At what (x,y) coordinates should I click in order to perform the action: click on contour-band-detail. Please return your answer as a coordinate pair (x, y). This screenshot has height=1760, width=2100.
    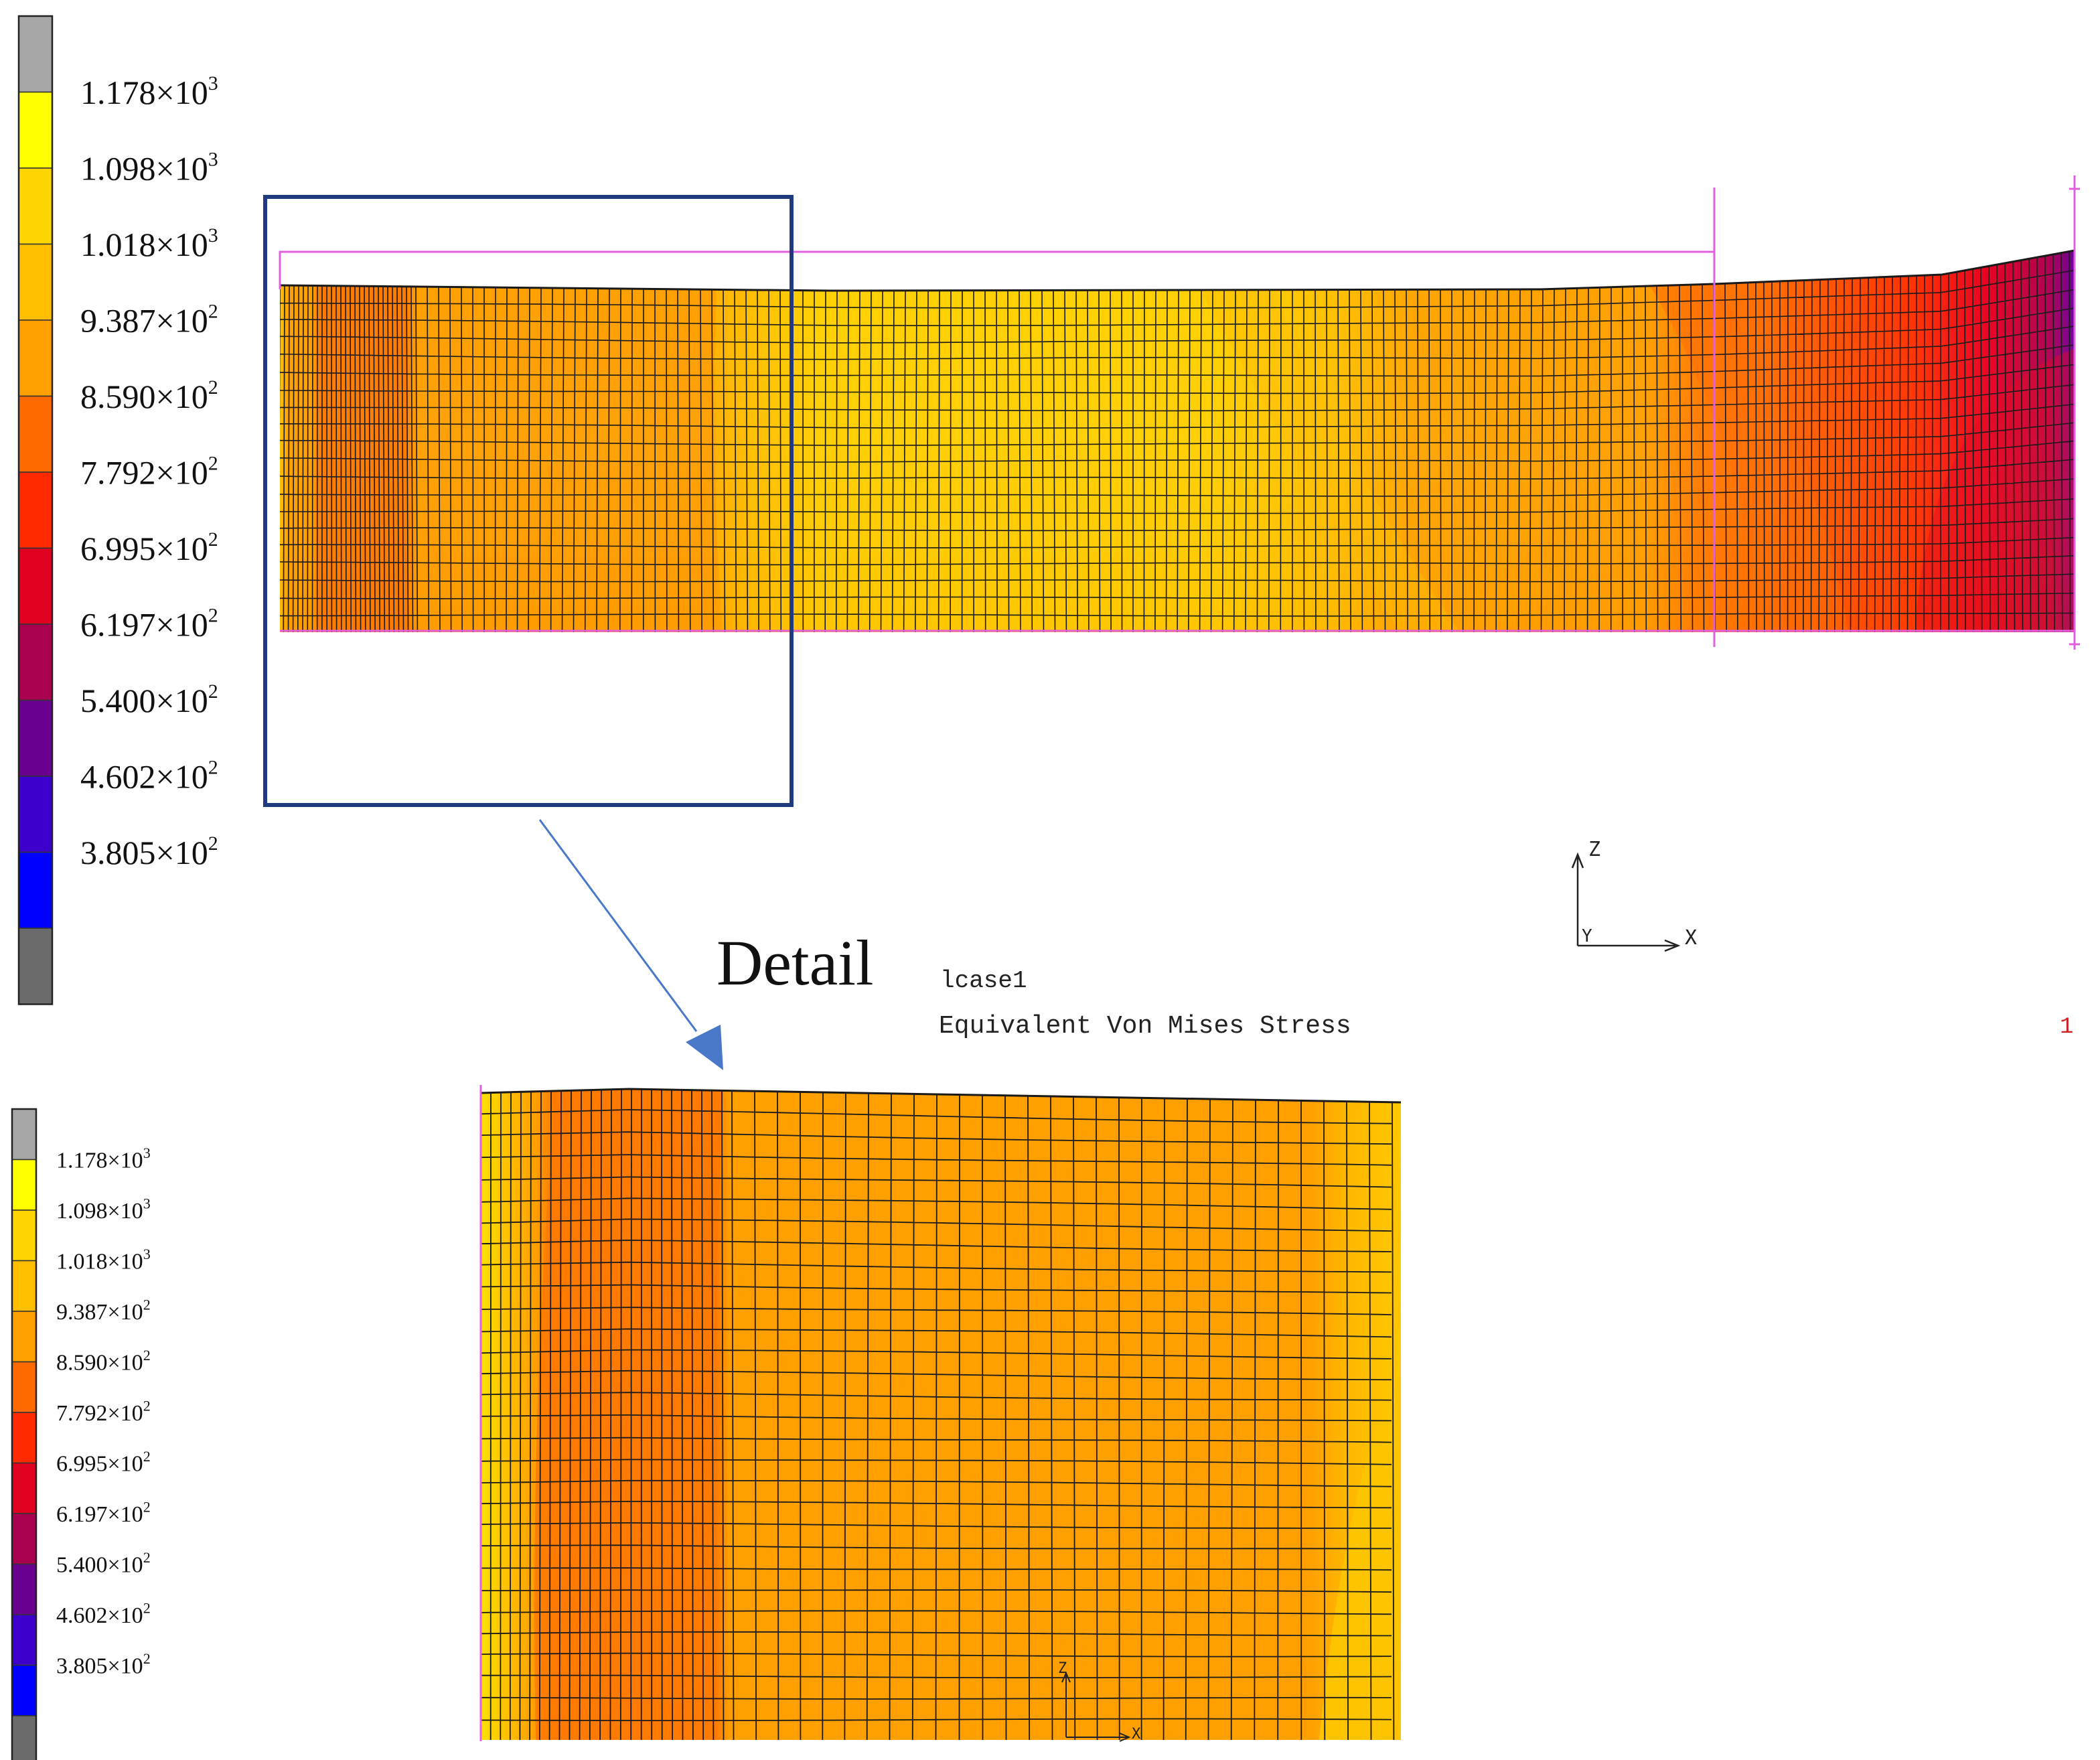
    Looking at the image, I should click on (628, 1416).